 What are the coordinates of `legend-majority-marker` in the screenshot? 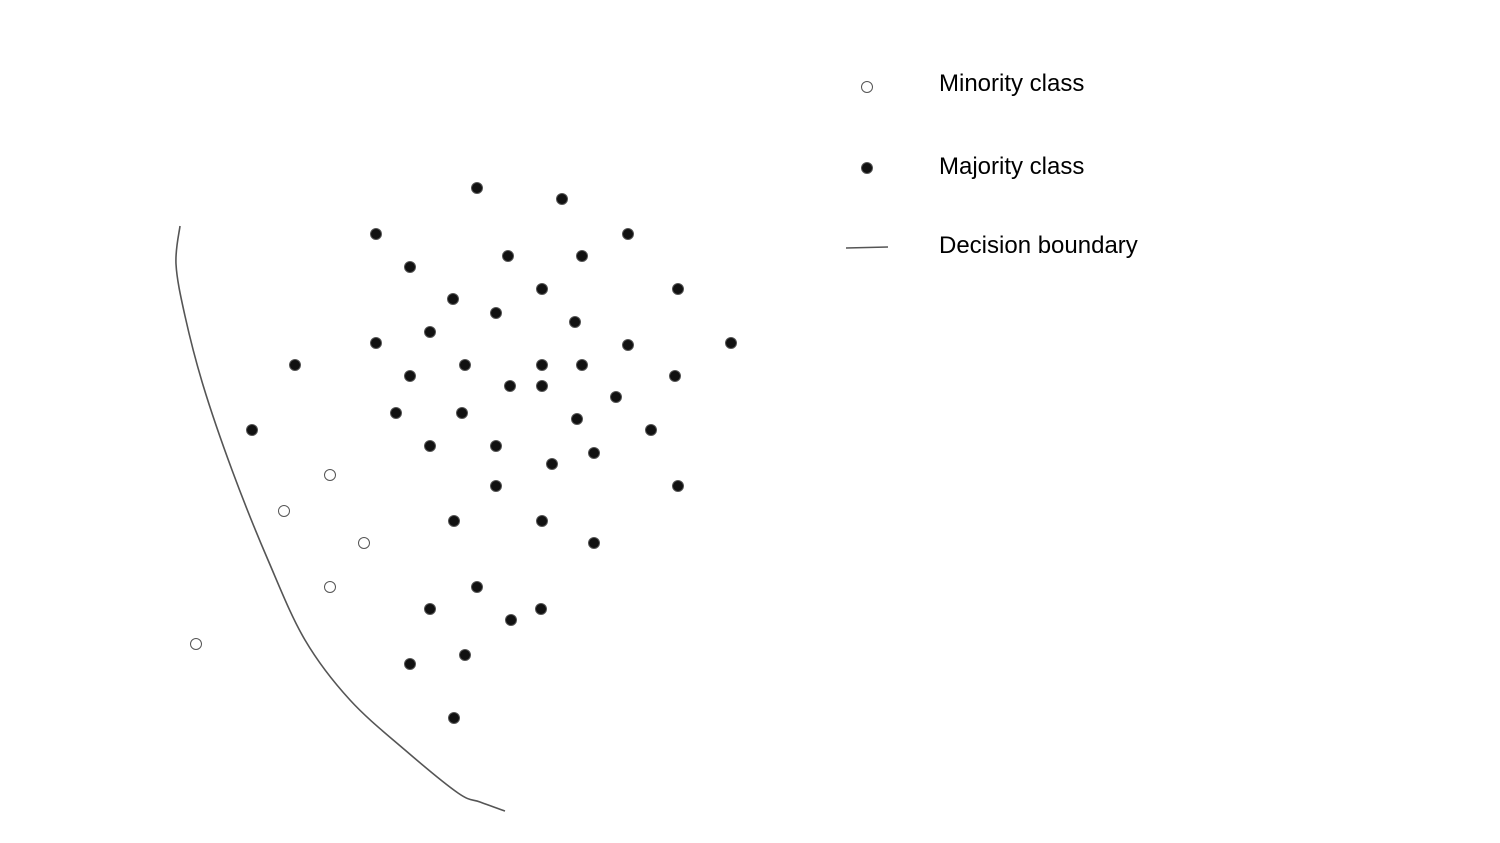 It's located at (867, 168).